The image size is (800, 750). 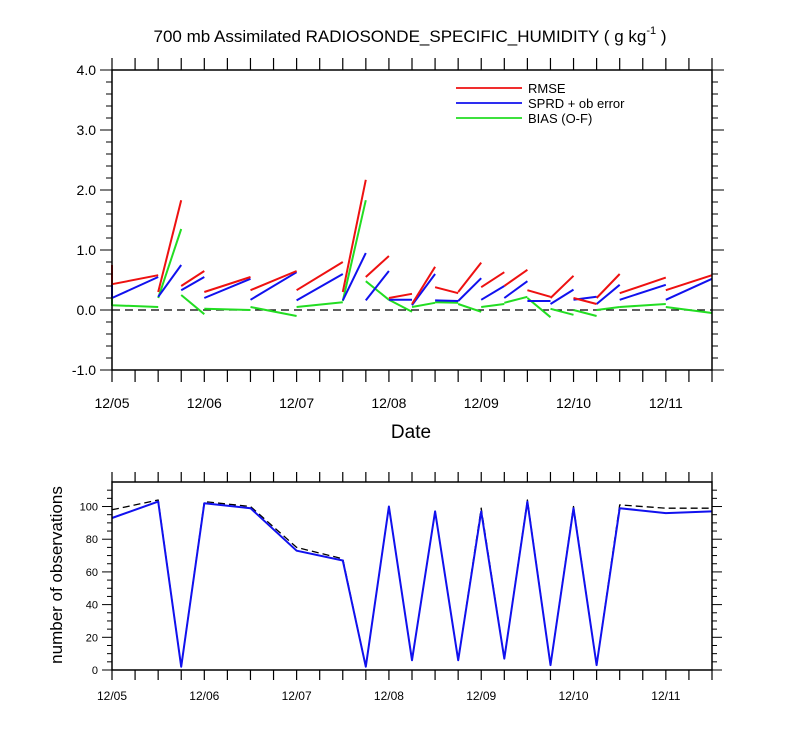 I want to click on bottom-y-tick-label: 80, so click(x=92, y=540).